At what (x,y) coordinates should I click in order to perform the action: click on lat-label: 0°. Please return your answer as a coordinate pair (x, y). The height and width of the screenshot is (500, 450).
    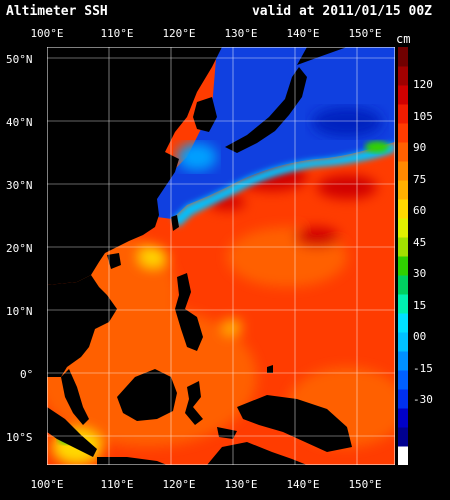
    Looking at the image, I should click on (27, 374).